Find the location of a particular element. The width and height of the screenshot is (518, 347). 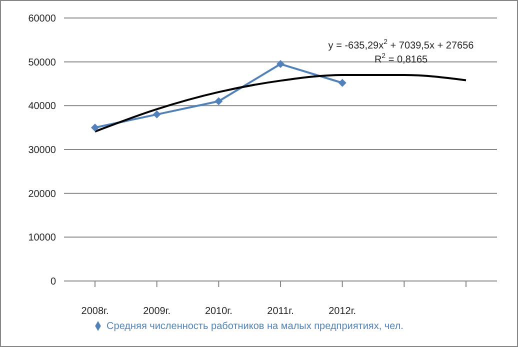

x-tick-label: 2011г. is located at coordinates (280, 312).